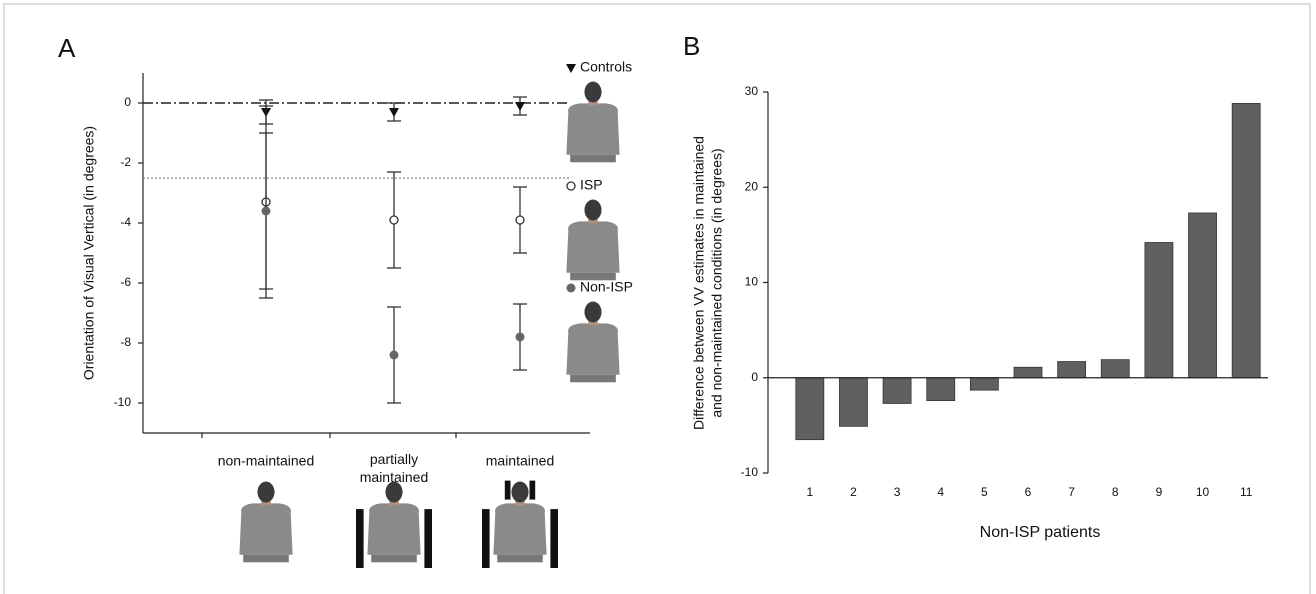 The width and height of the screenshot is (1316, 594). Describe the element at coordinates (809, 492) in the screenshot. I see `x-tick-label: 1` at that location.